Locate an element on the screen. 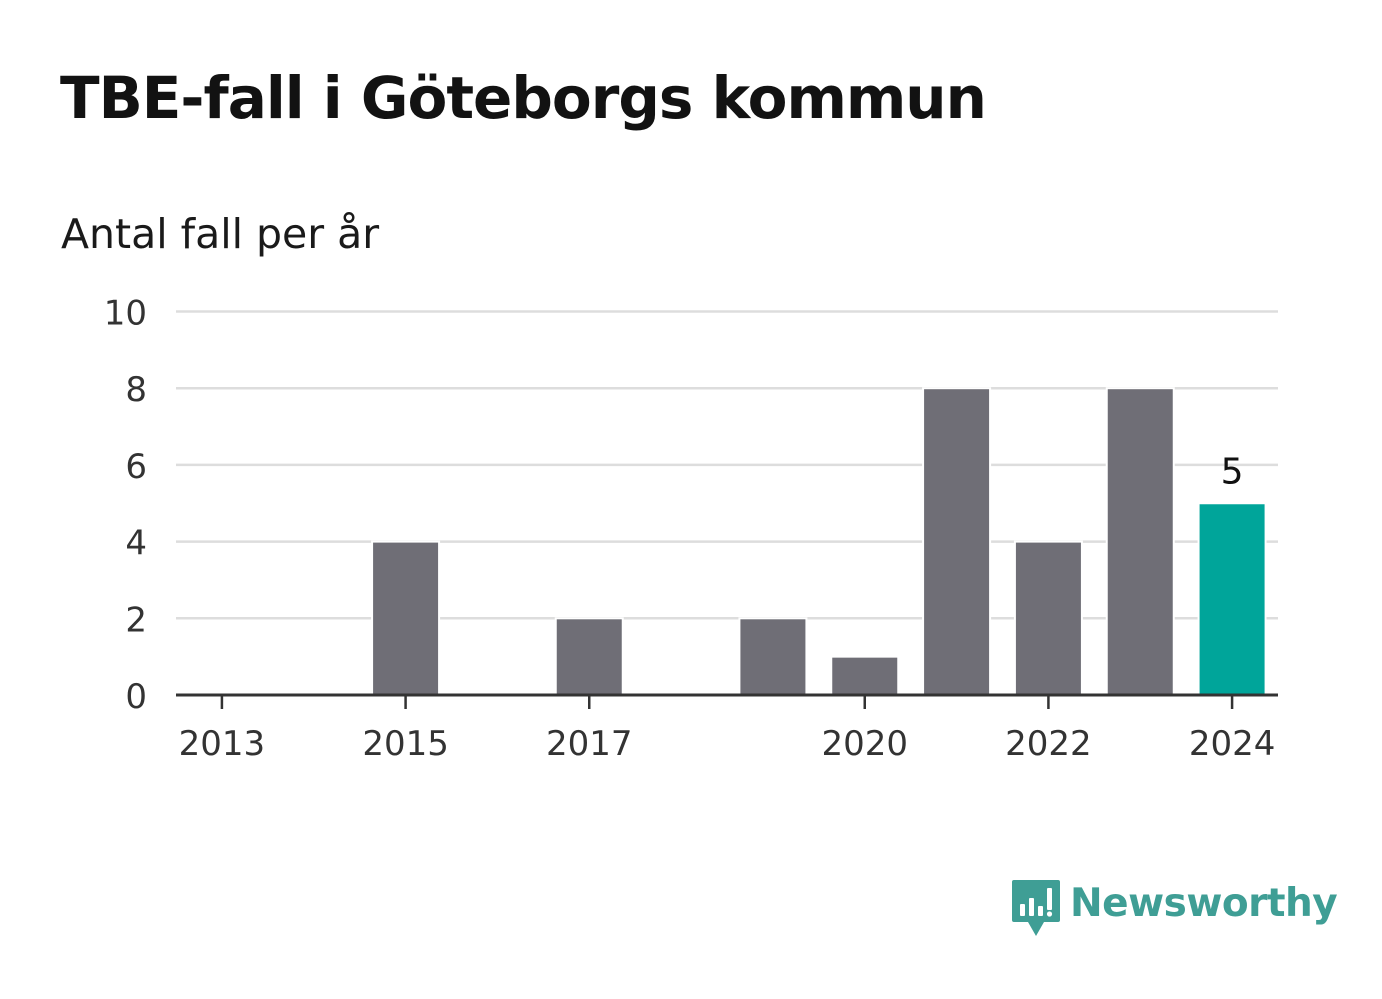 The image size is (1382, 999). bar-2017 is located at coordinates (589, 656).